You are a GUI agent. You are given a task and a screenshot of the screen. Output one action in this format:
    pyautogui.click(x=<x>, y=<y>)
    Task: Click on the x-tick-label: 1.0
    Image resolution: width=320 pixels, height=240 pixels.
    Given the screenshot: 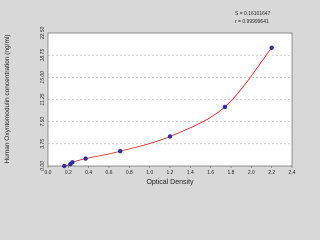 What is the action you would take?
    pyautogui.click(x=149, y=173)
    